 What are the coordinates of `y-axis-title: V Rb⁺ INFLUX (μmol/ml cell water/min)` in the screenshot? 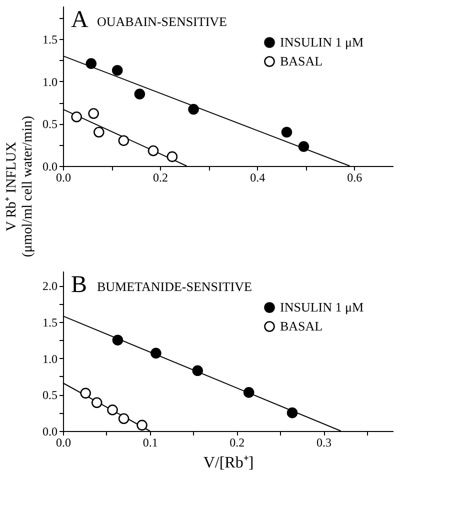 It's located at (20, 187).